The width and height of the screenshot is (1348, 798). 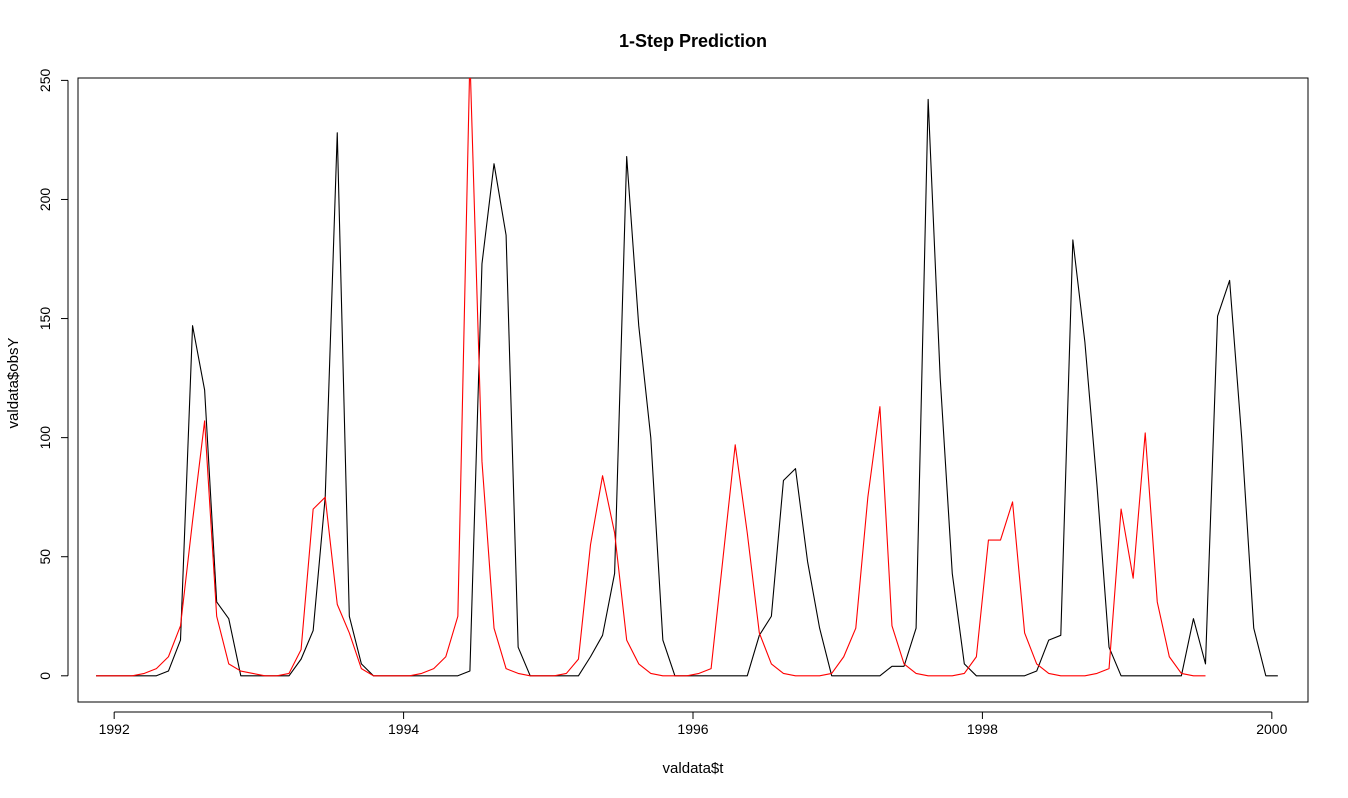 I want to click on chart-title: 1-Step Prediction, so click(x=693, y=41).